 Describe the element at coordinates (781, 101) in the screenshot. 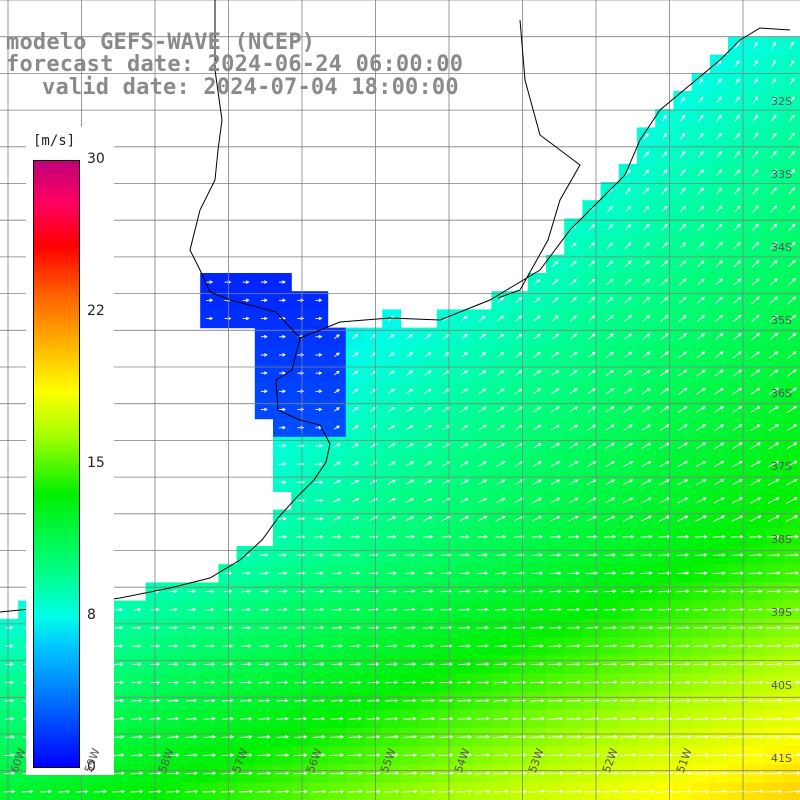

I see `lat-label: 32S` at that location.